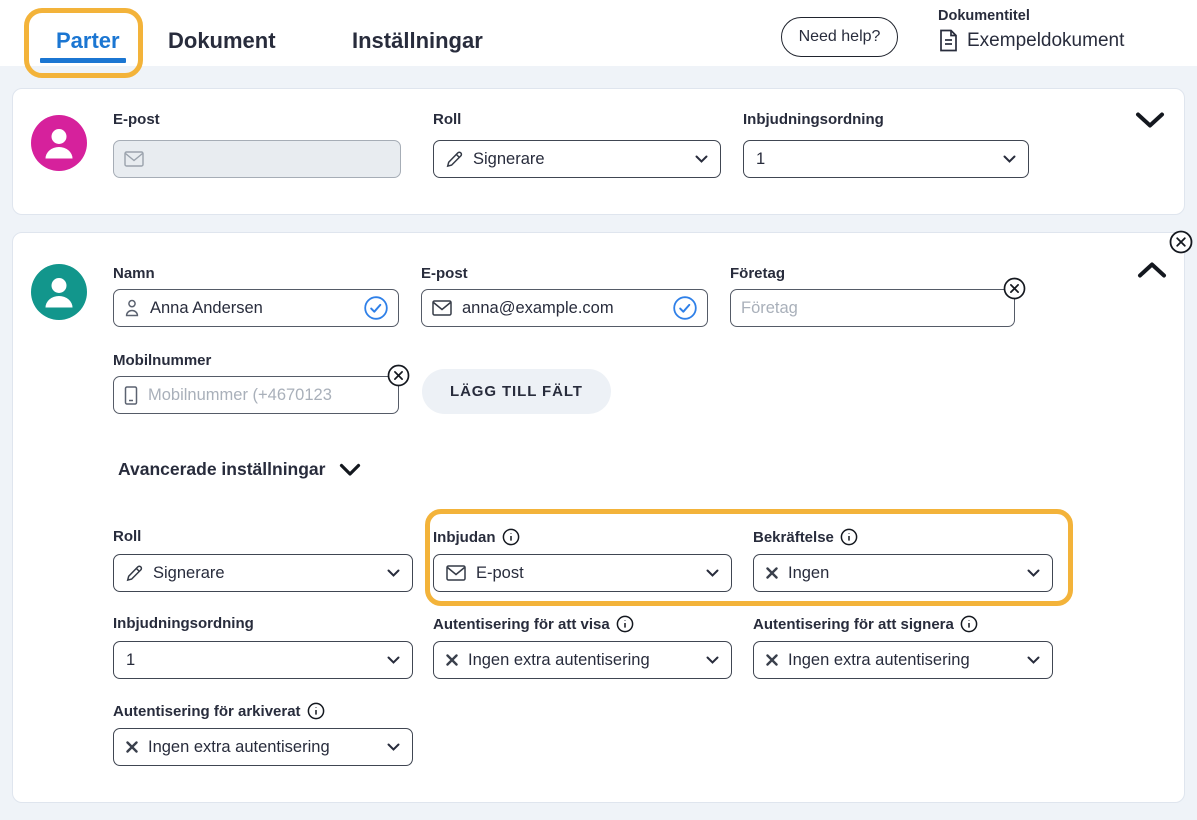 The image size is (1197, 820). What do you see at coordinates (447, 119) in the screenshot?
I see `role-label: Roll` at bounding box center [447, 119].